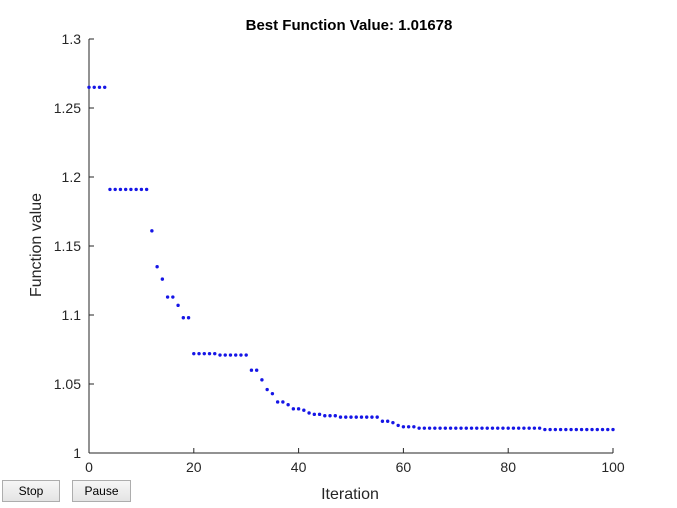  I want to click on x-tick-label: 60, so click(404, 467).